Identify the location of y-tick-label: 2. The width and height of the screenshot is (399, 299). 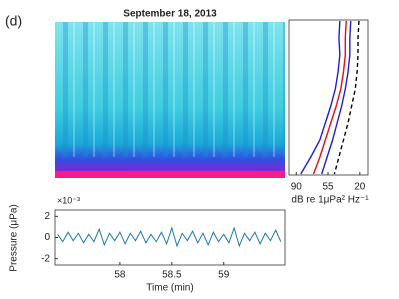
(47, 216).